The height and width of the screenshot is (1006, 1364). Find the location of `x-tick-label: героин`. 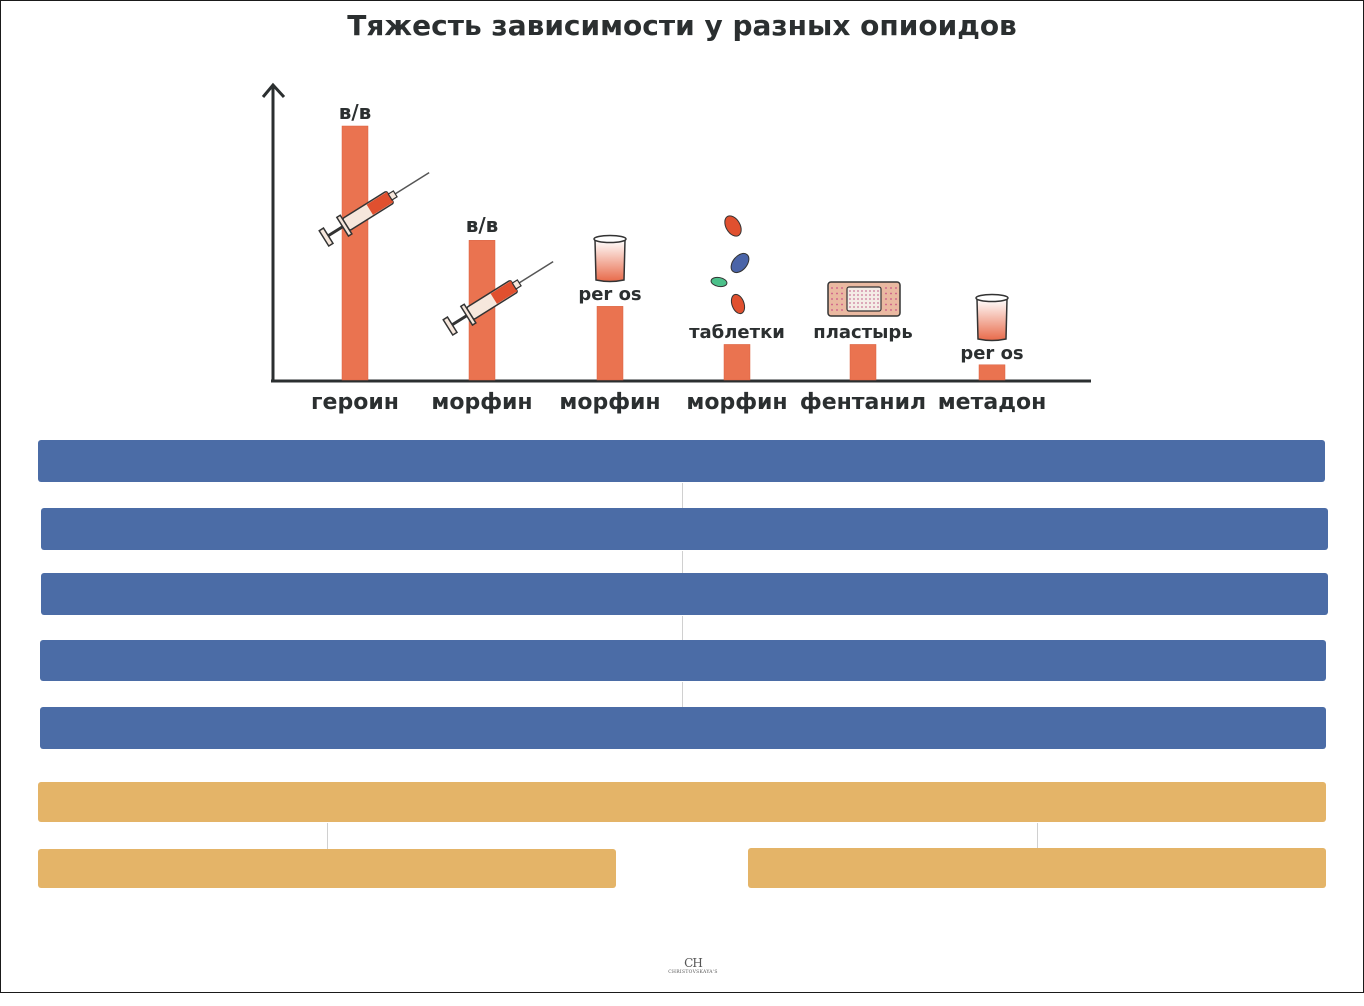

x-tick-label: героин is located at coordinates (355, 402).